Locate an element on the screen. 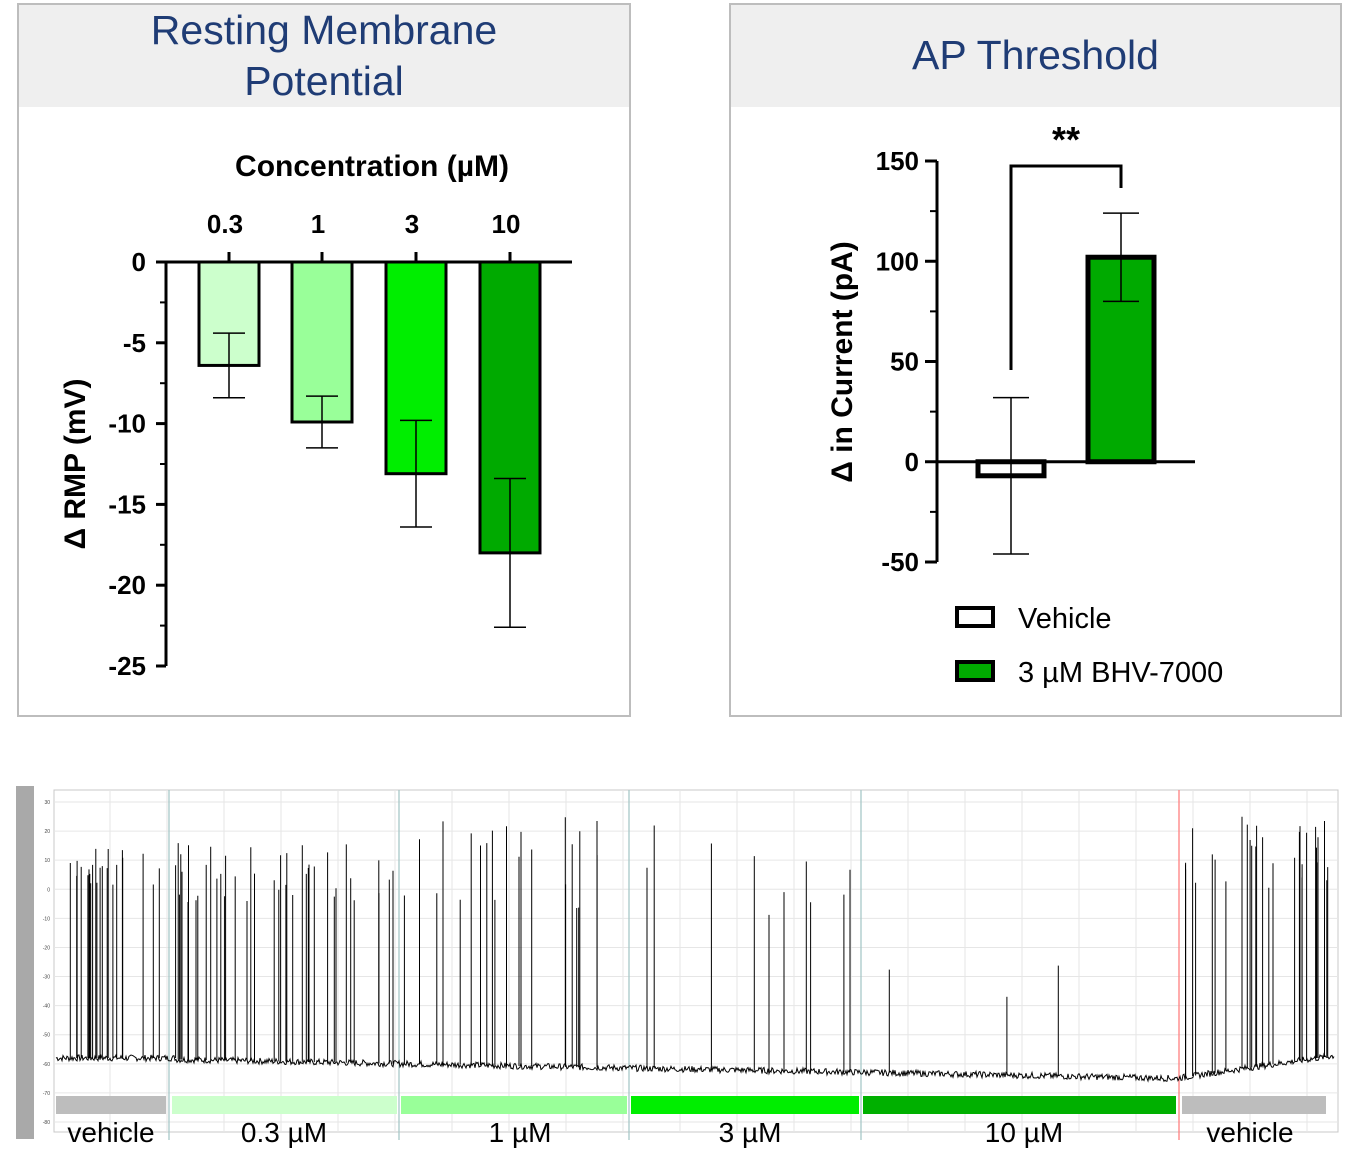 The width and height of the screenshot is (1350, 1159). significance-bracket is located at coordinates (1066, 267).